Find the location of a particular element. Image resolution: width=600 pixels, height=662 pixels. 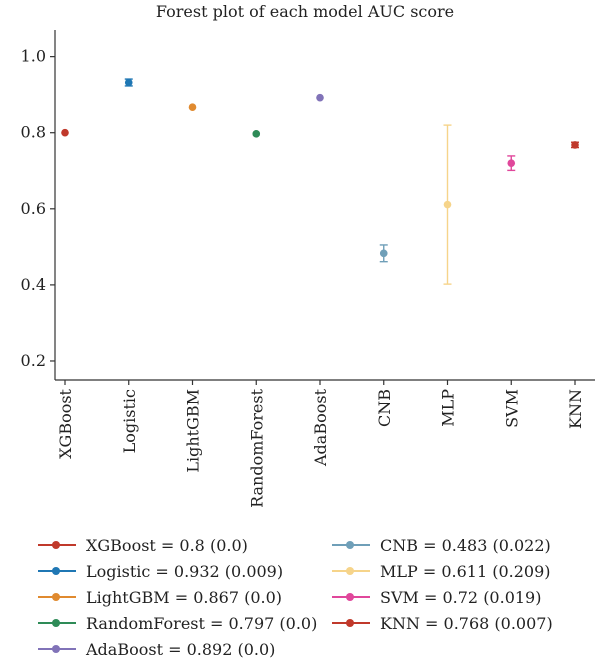

x-tick-label: AdaBoost is located at coordinates (320, 427).